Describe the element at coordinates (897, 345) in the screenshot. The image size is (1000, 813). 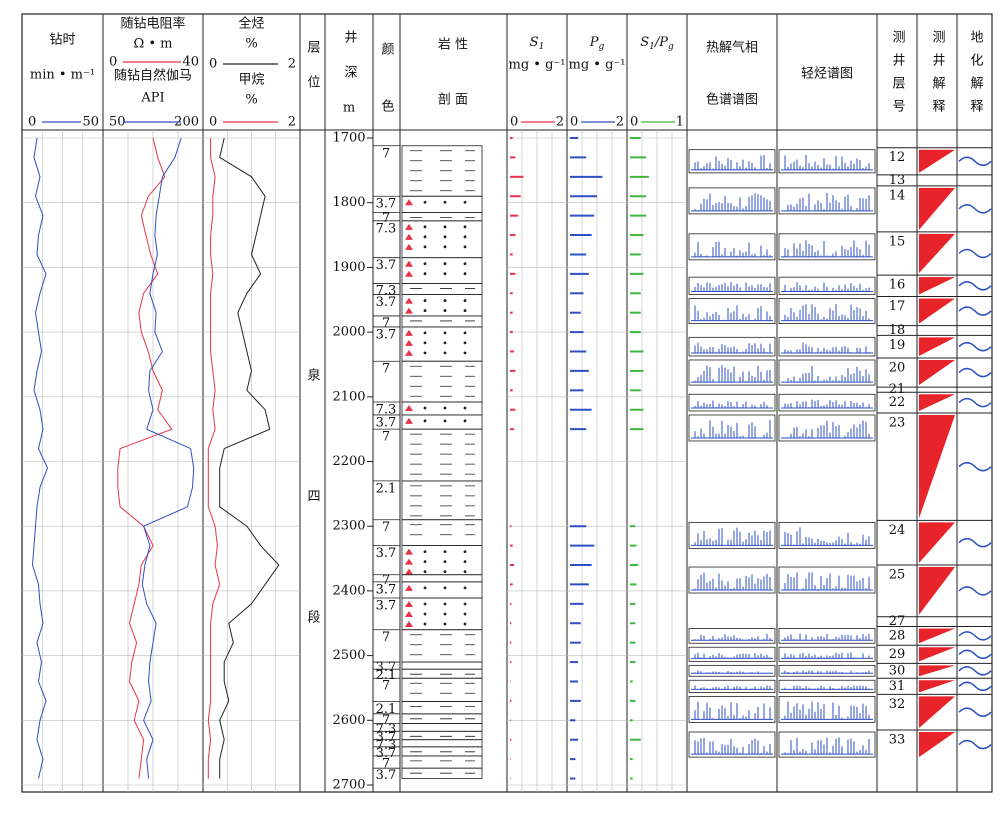
I see `layer-number: 19` at that location.